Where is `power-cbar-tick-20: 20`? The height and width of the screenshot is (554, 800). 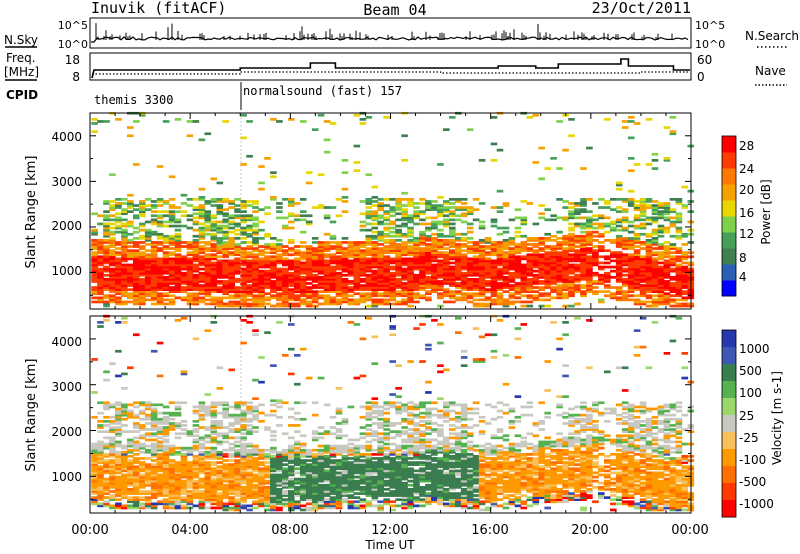
power-cbar-tick-20: 20 is located at coordinates (746, 190).